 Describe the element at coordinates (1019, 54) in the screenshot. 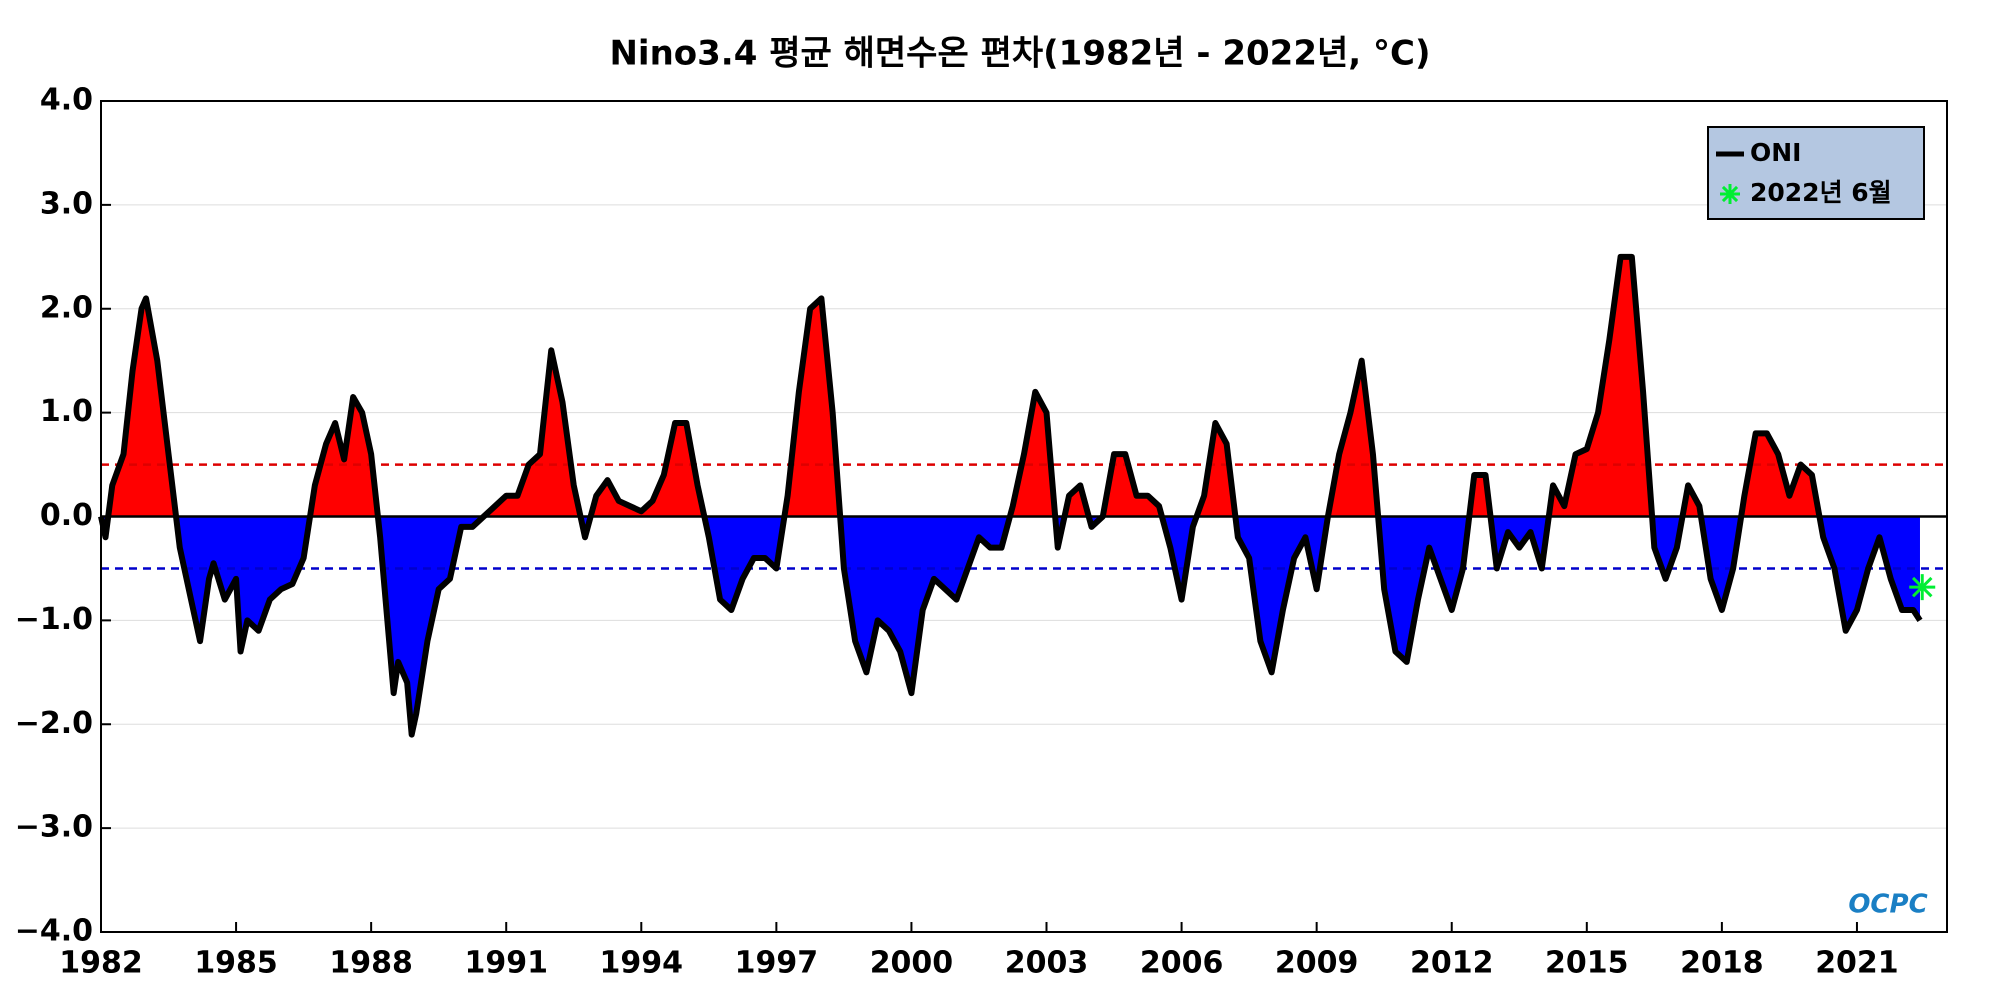

I see `chart-title: Nino3.4 평균 해면수온 편차(1982년 - 2022년, °C)` at that location.